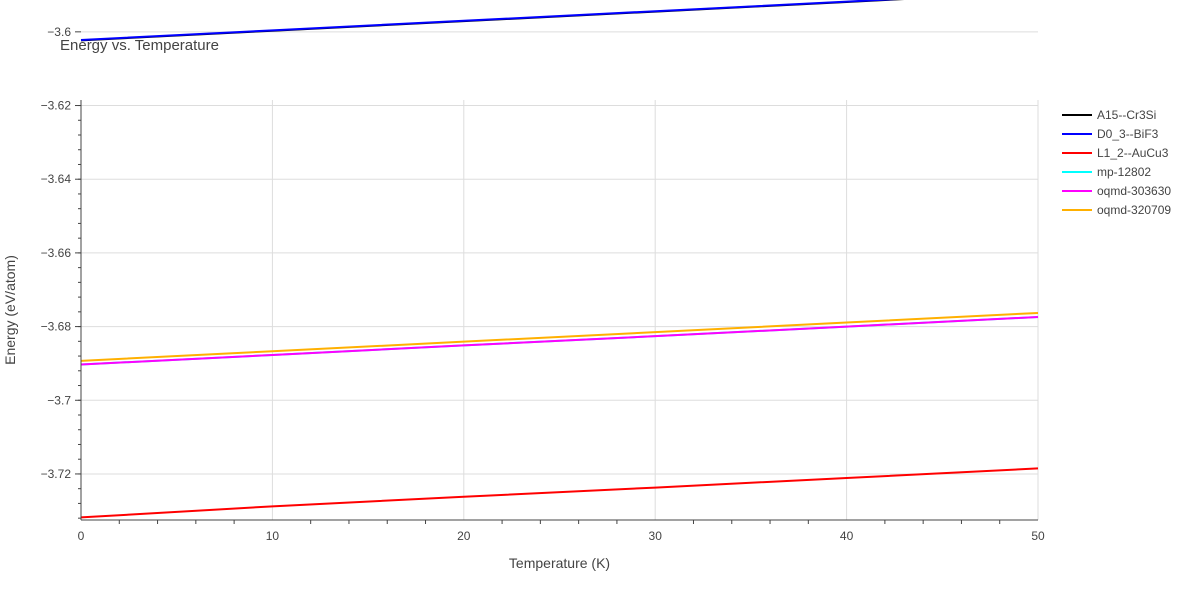 The width and height of the screenshot is (1200, 600). I want to click on y-tick-label: −3.7, so click(59, 400).